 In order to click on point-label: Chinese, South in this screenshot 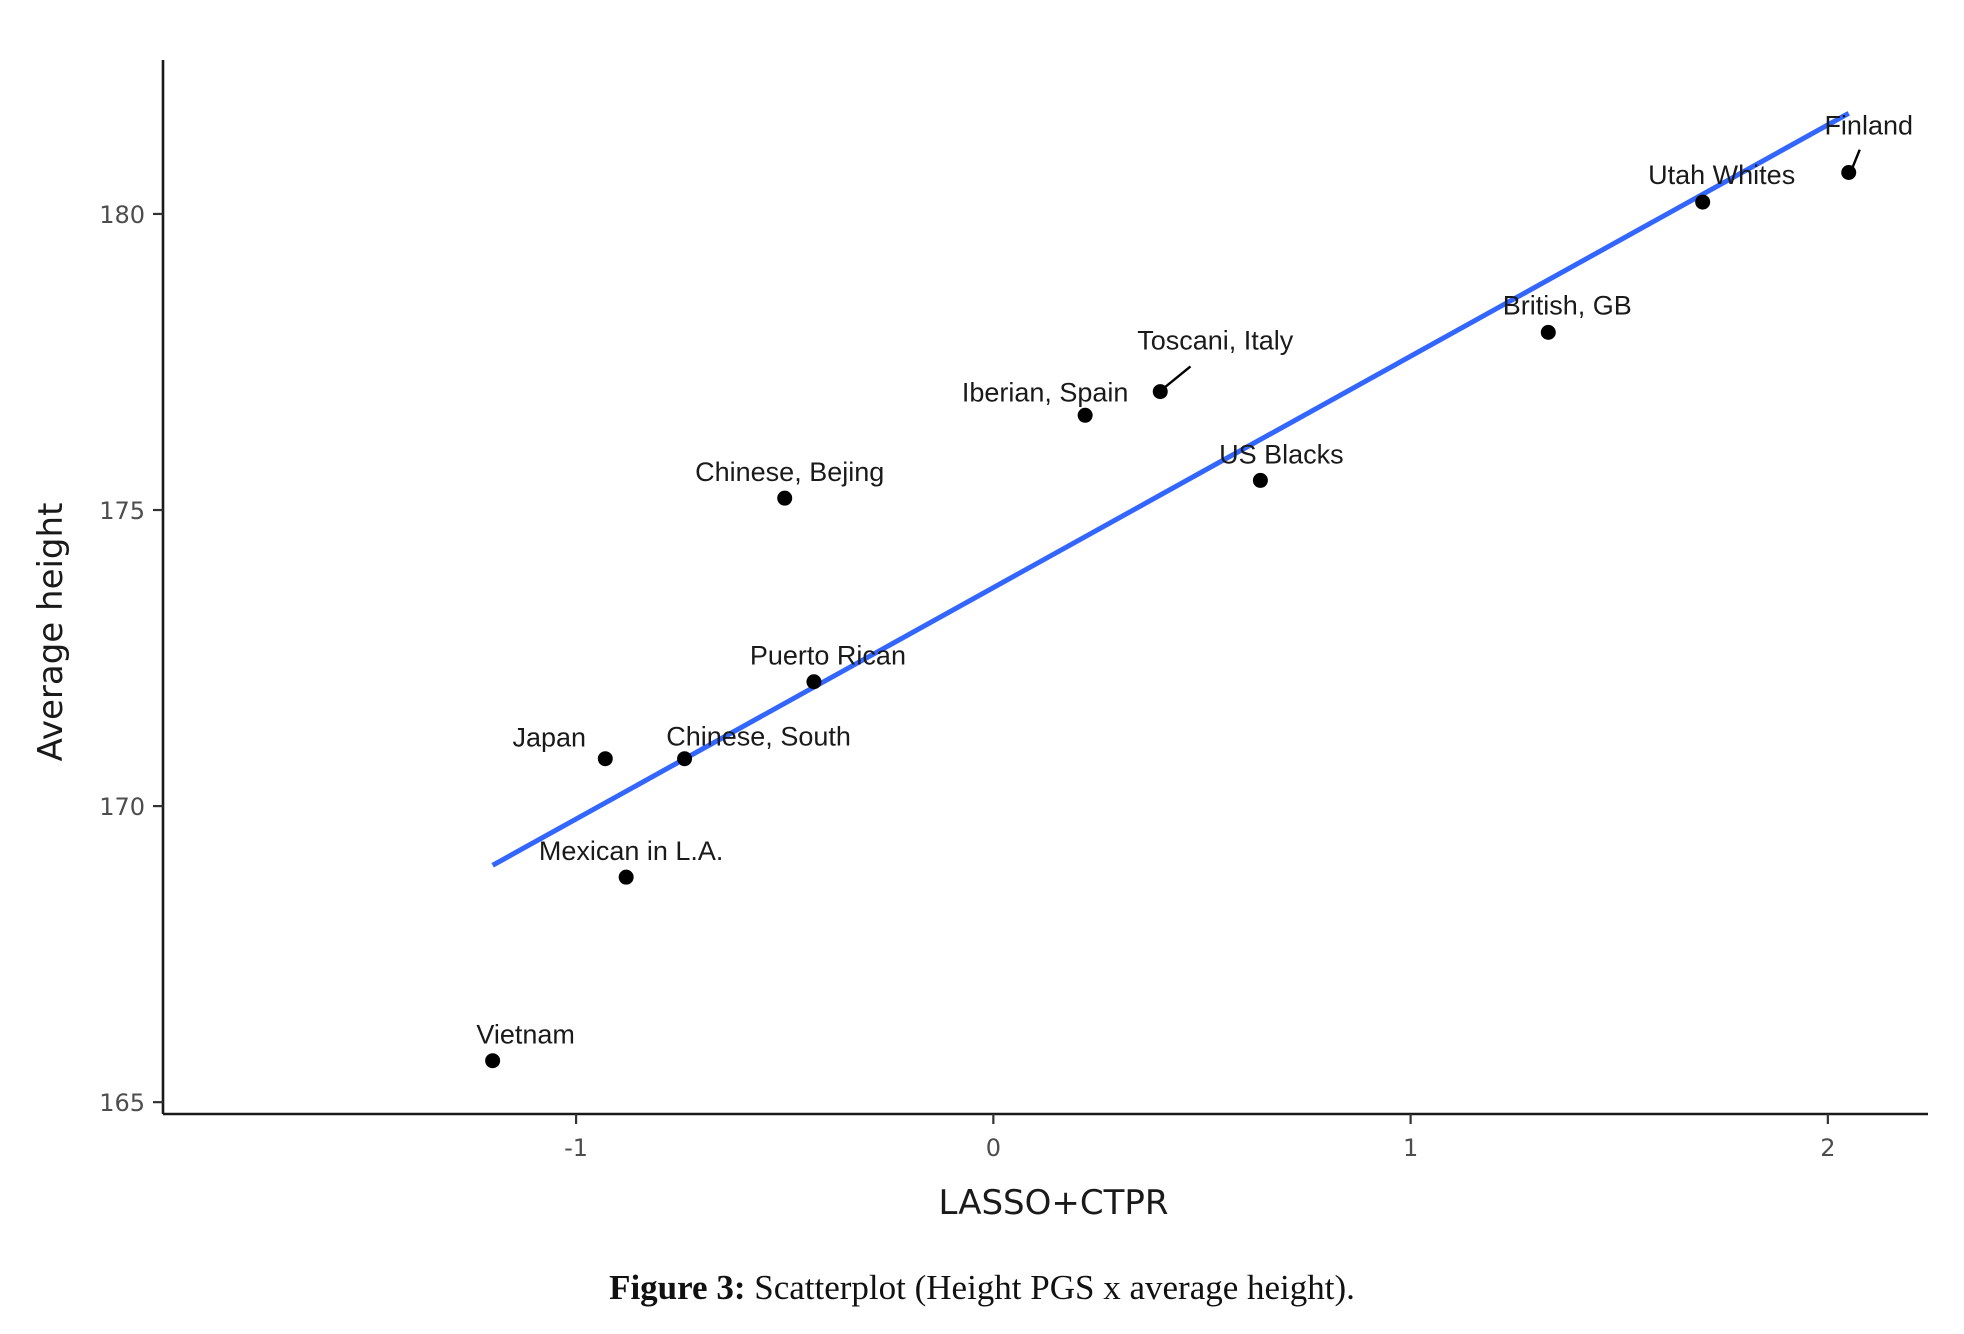, I will do `click(758, 737)`.